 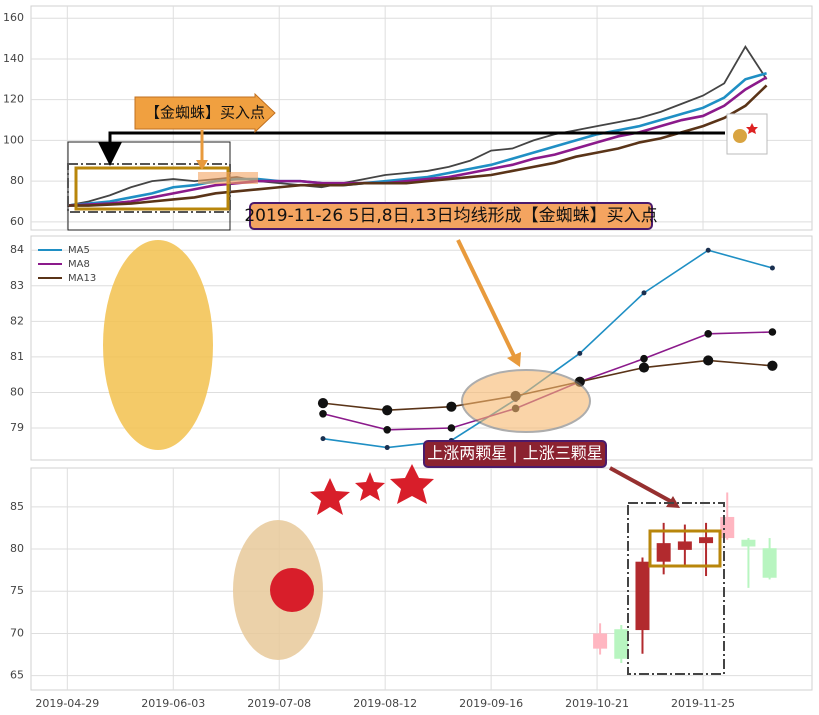 What do you see at coordinates (13, 99) in the screenshot?
I see `y-tick-label: 120` at bounding box center [13, 99].